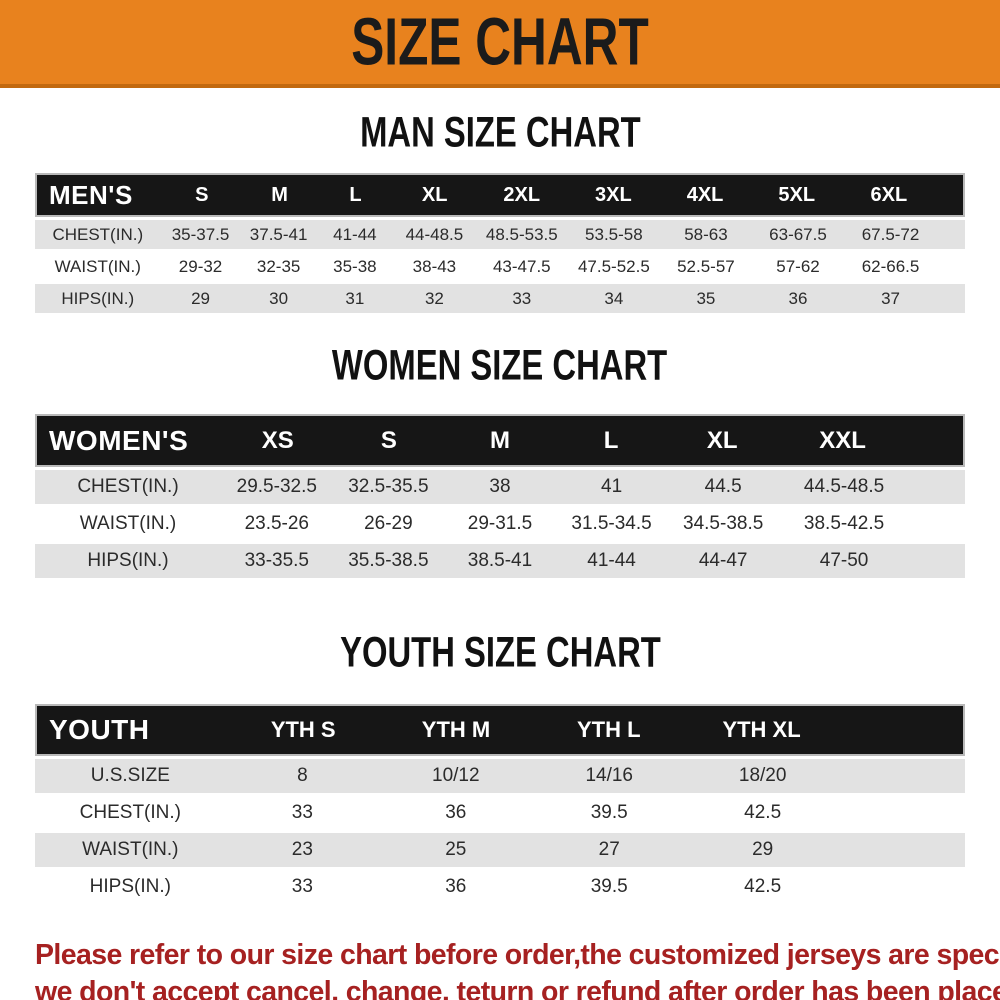  I want to click on value-cell: 48.5-53.5, so click(521, 234).